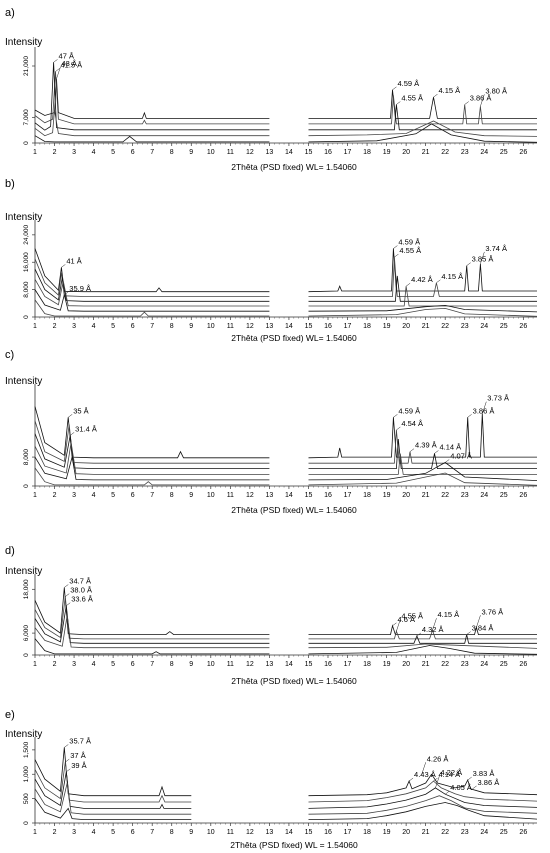 The width and height of the screenshot is (550, 853). What do you see at coordinates (408, 83) in the screenshot?
I see `peak-annotation: 4.59 Å` at bounding box center [408, 83].